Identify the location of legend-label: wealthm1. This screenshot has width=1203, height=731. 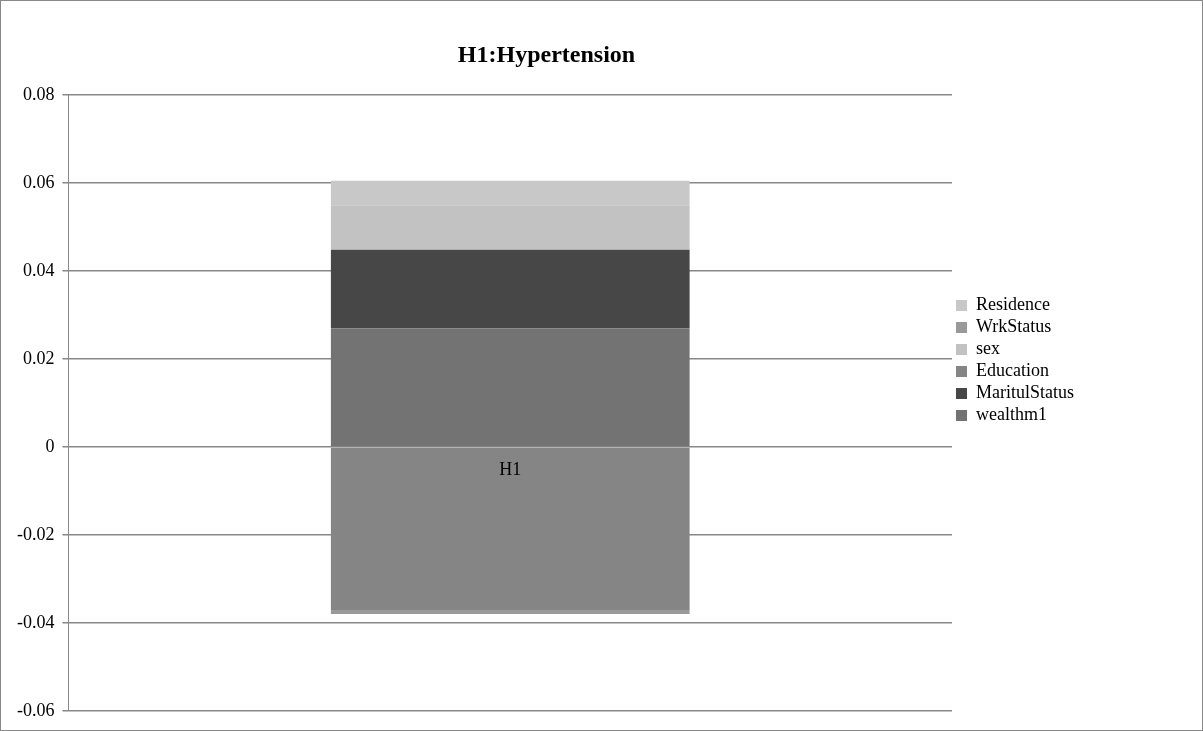
(1011, 414).